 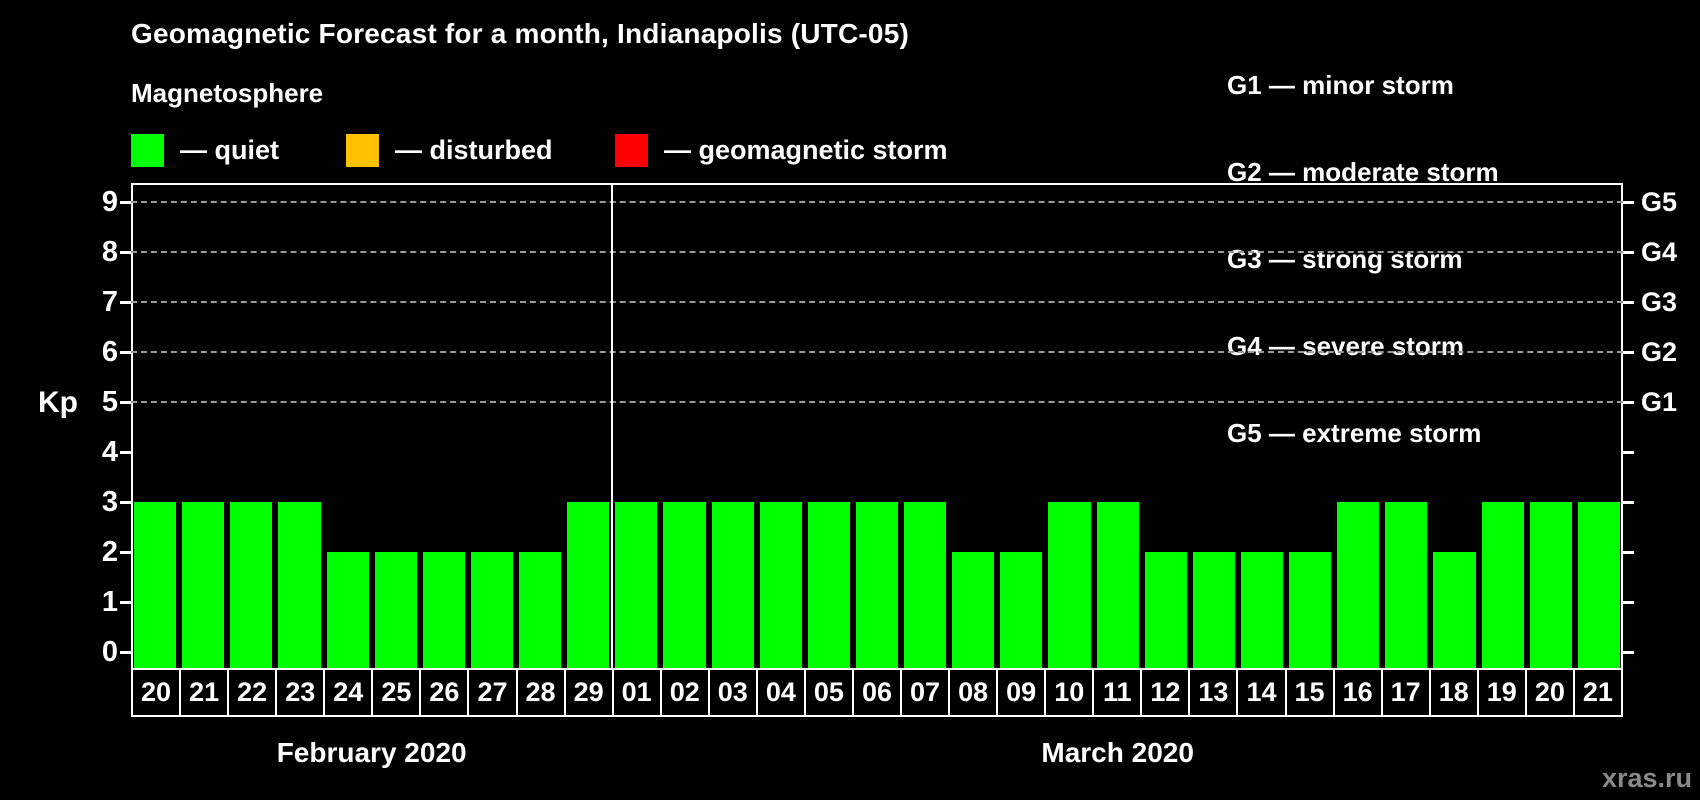 What do you see at coordinates (1260, 692) in the screenshot?
I see `date-cell: 14` at bounding box center [1260, 692].